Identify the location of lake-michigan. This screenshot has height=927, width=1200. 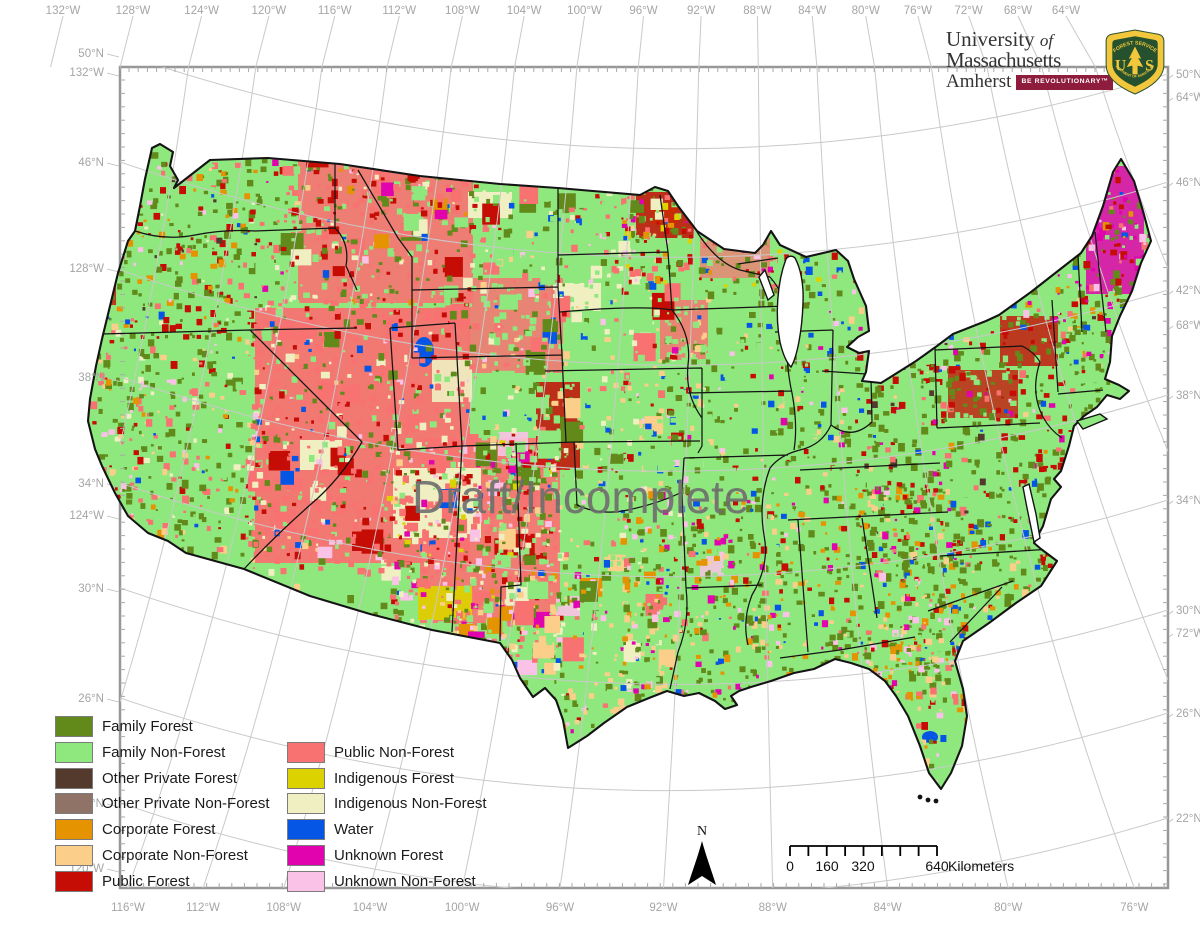
(790, 312).